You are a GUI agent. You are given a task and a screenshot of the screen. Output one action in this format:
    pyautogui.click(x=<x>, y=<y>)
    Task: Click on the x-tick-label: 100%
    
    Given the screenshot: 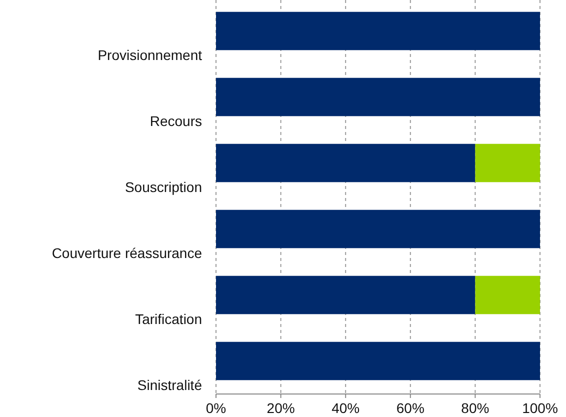 What is the action you would take?
    pyautogui.click(x=540, y=408)
    